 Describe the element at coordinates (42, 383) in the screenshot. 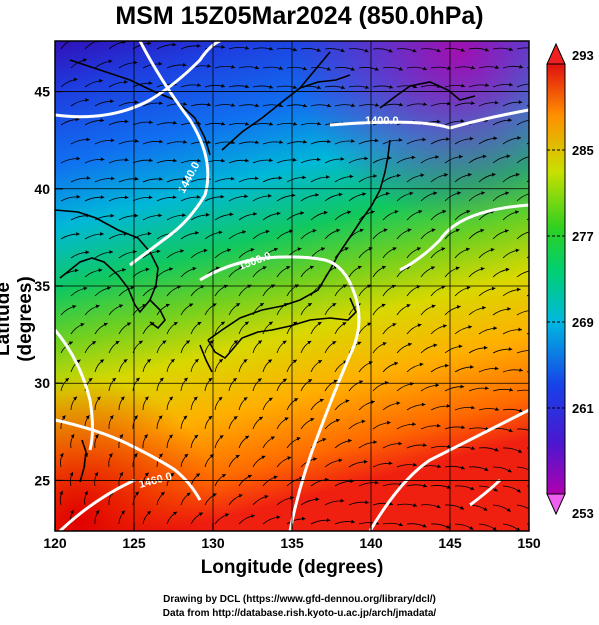

I see `y-tick-label: 30` at that location.